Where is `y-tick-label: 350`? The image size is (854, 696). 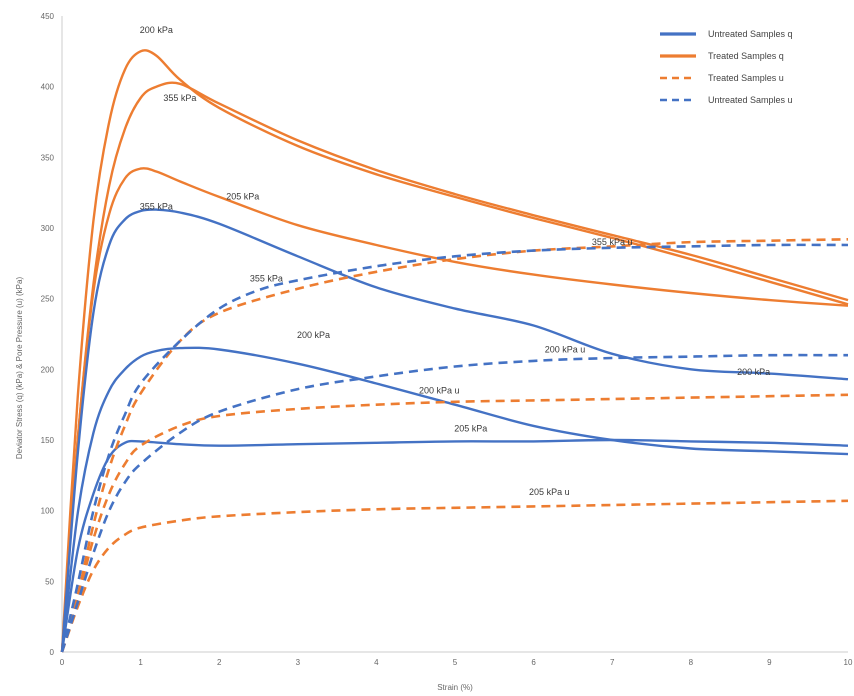 y-tick-label: 350 is located at coordinates (48, 157).